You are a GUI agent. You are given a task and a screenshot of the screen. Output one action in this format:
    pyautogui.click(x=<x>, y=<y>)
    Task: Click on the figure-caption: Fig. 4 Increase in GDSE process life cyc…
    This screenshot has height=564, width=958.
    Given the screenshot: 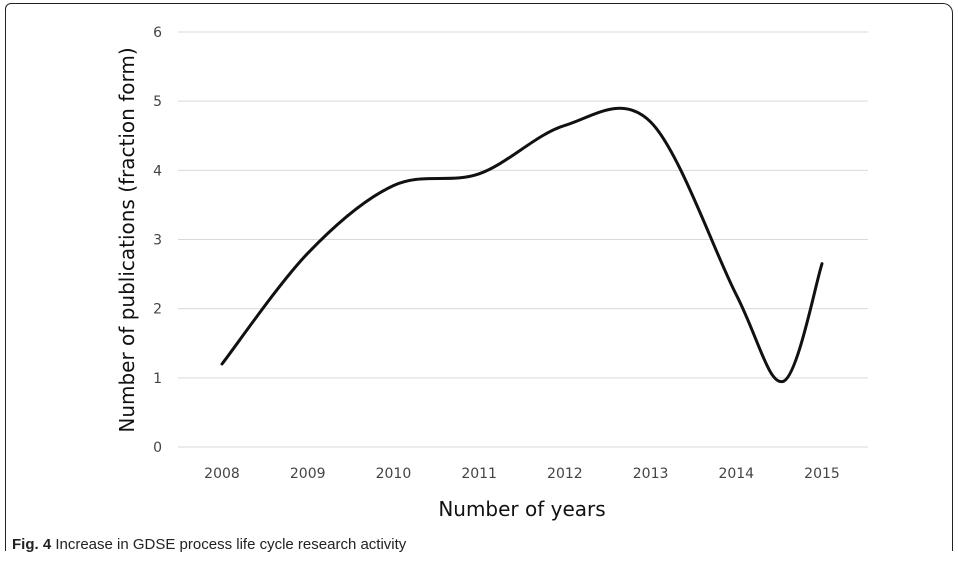 What is the action you would take?
    pyautogui.click(x=209, y=544)
    